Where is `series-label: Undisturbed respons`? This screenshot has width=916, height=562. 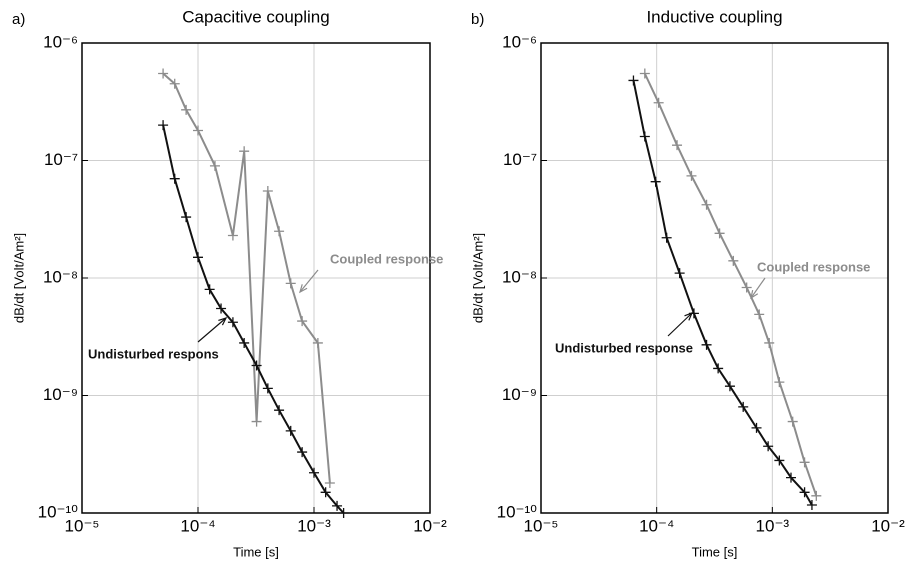 series-label: Undisturbed respons is located at coordinates (153, 353).